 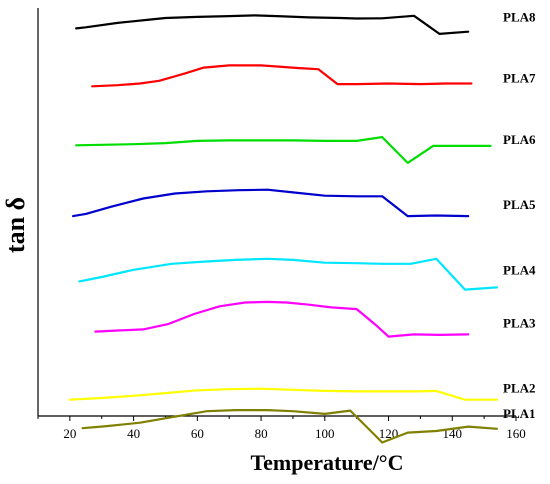 I want to click on series-line-pla7, so click(x=282, y=76).